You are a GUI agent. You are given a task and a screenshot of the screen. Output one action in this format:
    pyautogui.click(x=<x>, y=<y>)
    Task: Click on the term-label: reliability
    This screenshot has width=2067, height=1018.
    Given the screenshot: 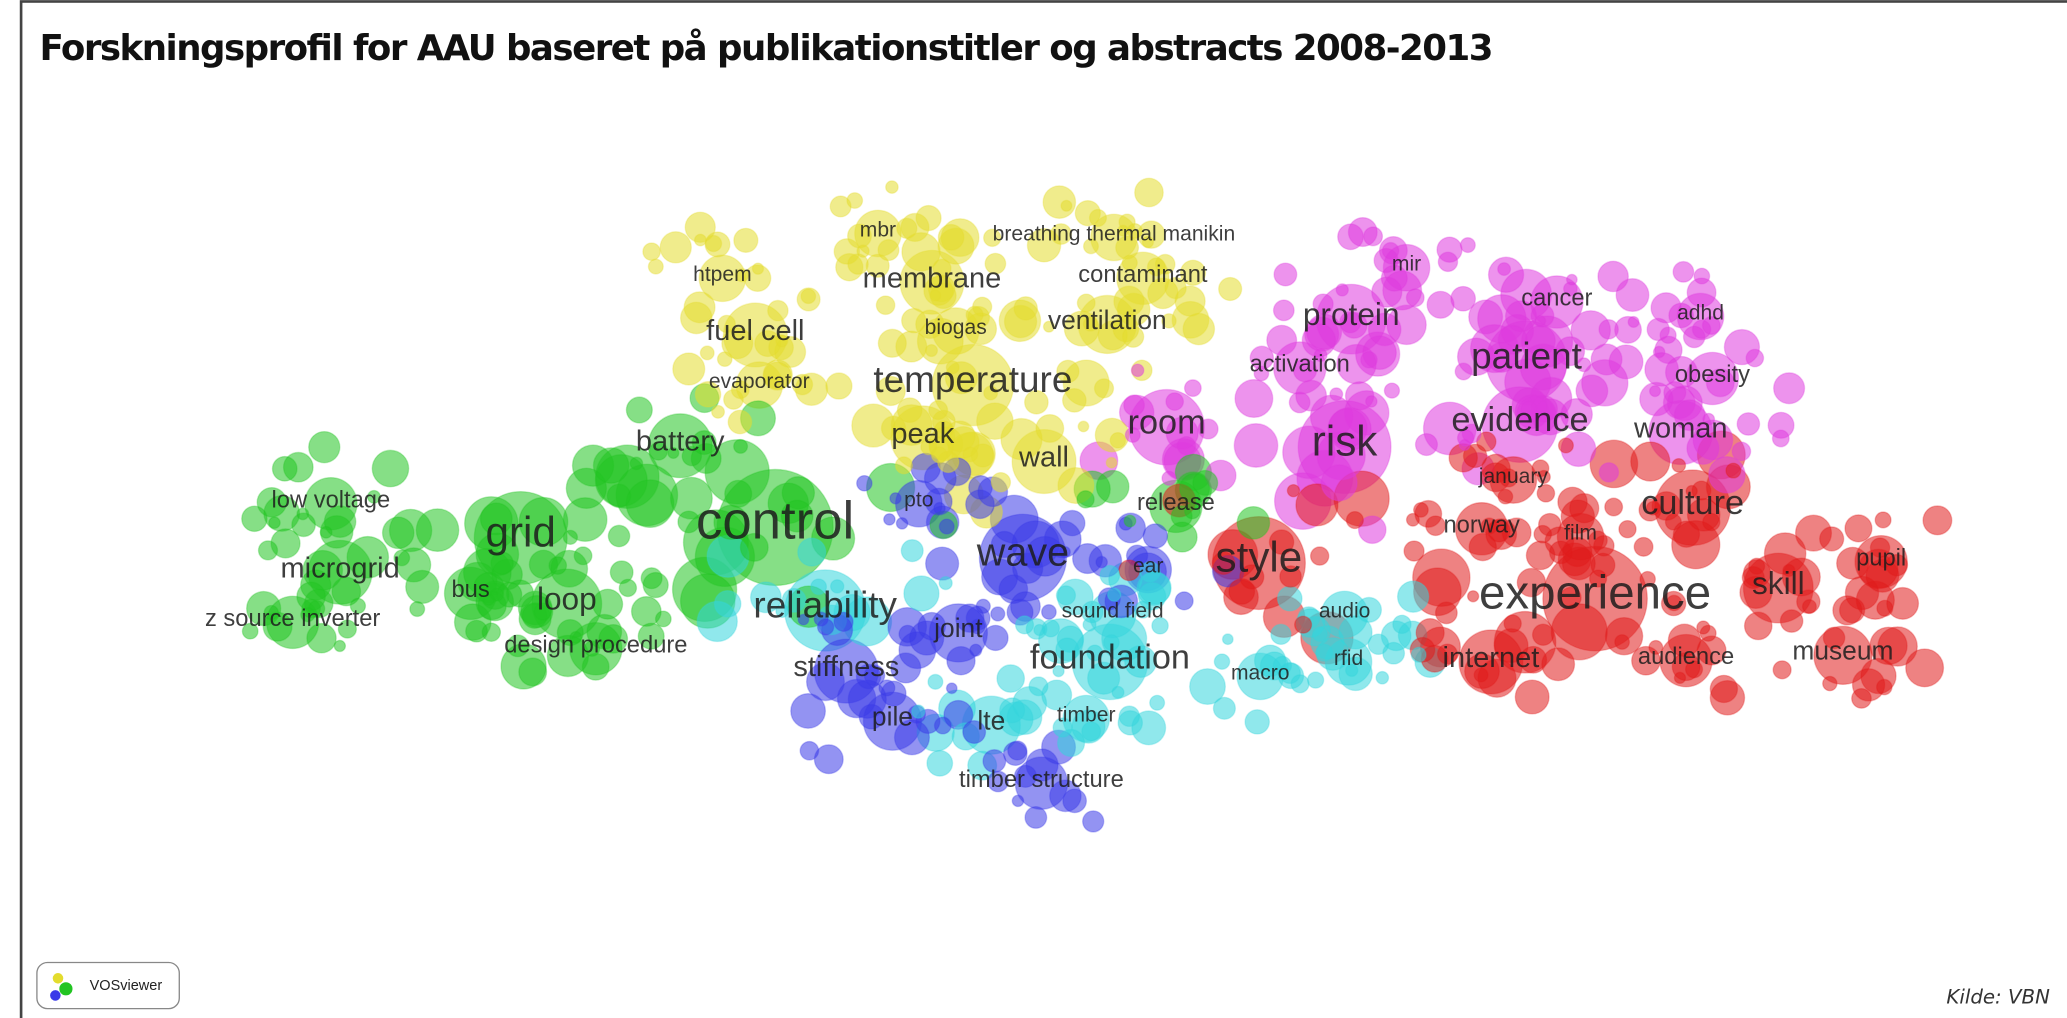 What is the action you would take?
    pyautogui.click(x=825, y=605)
    